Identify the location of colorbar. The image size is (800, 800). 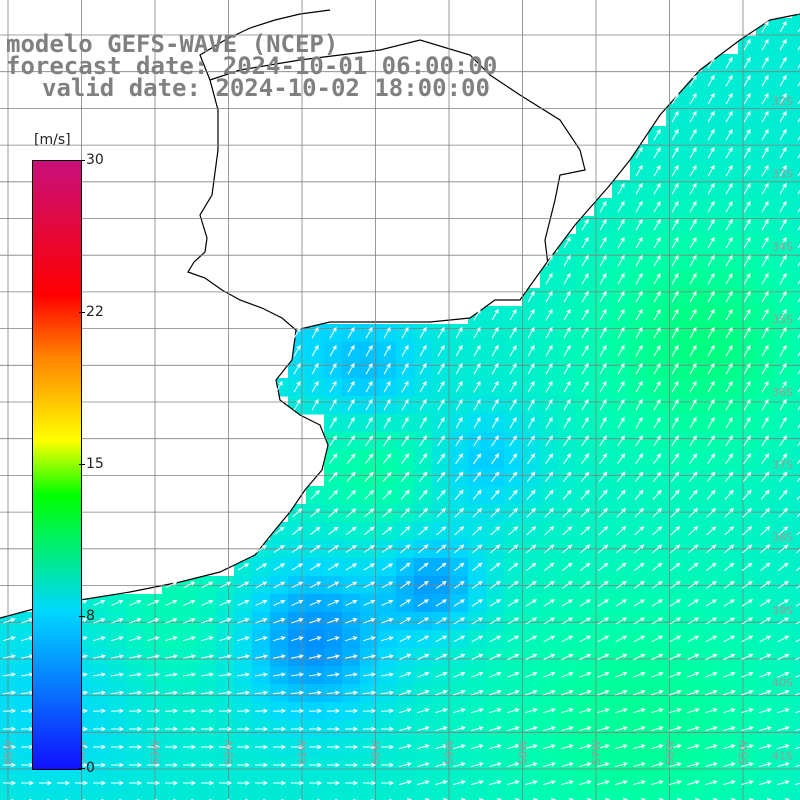
(57, 465).